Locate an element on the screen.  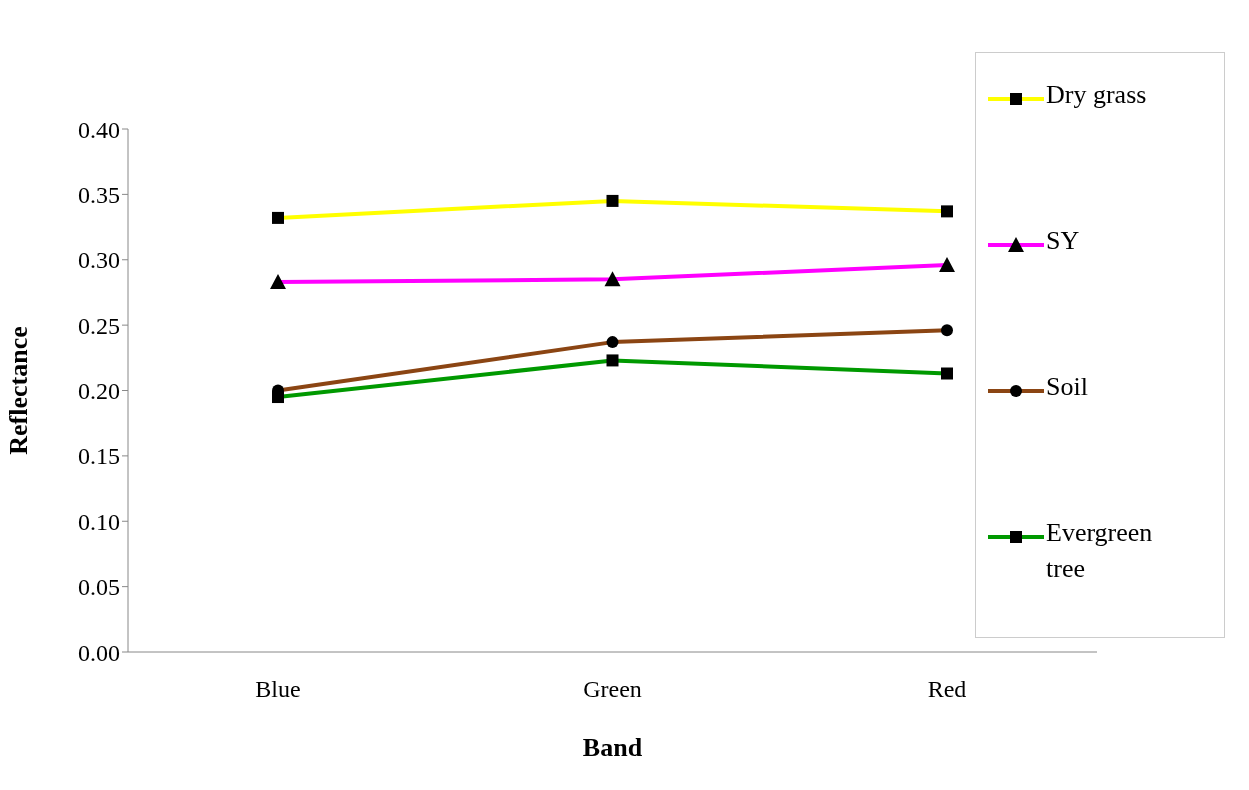
x-tick-label: Red is located at coordinates (947, 689).